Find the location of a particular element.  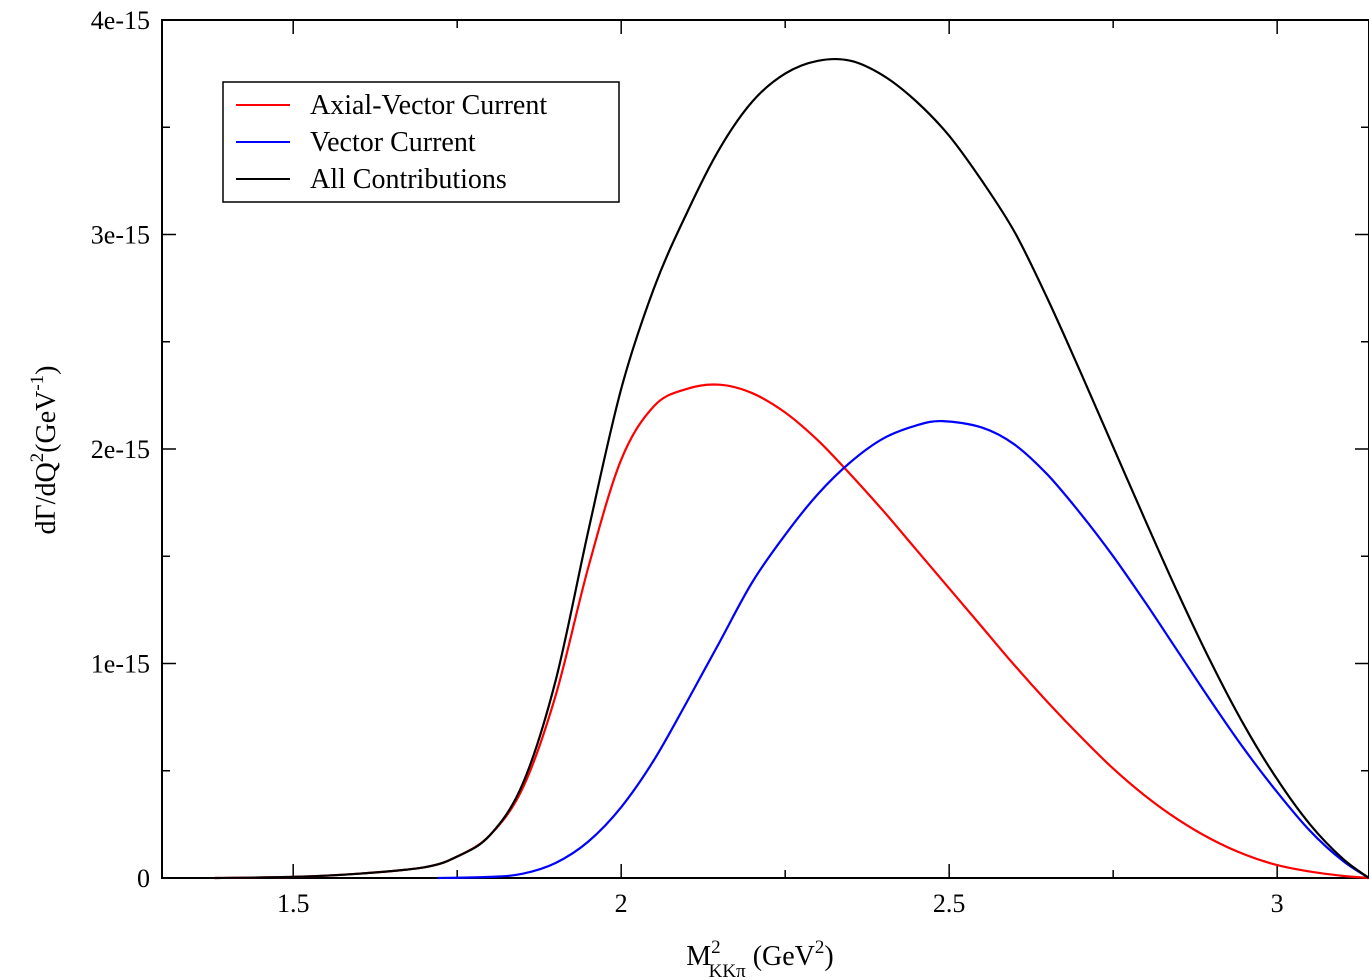

legend-label-axial-vector: Axial-Vector Current is located at coordinates (428, 105).